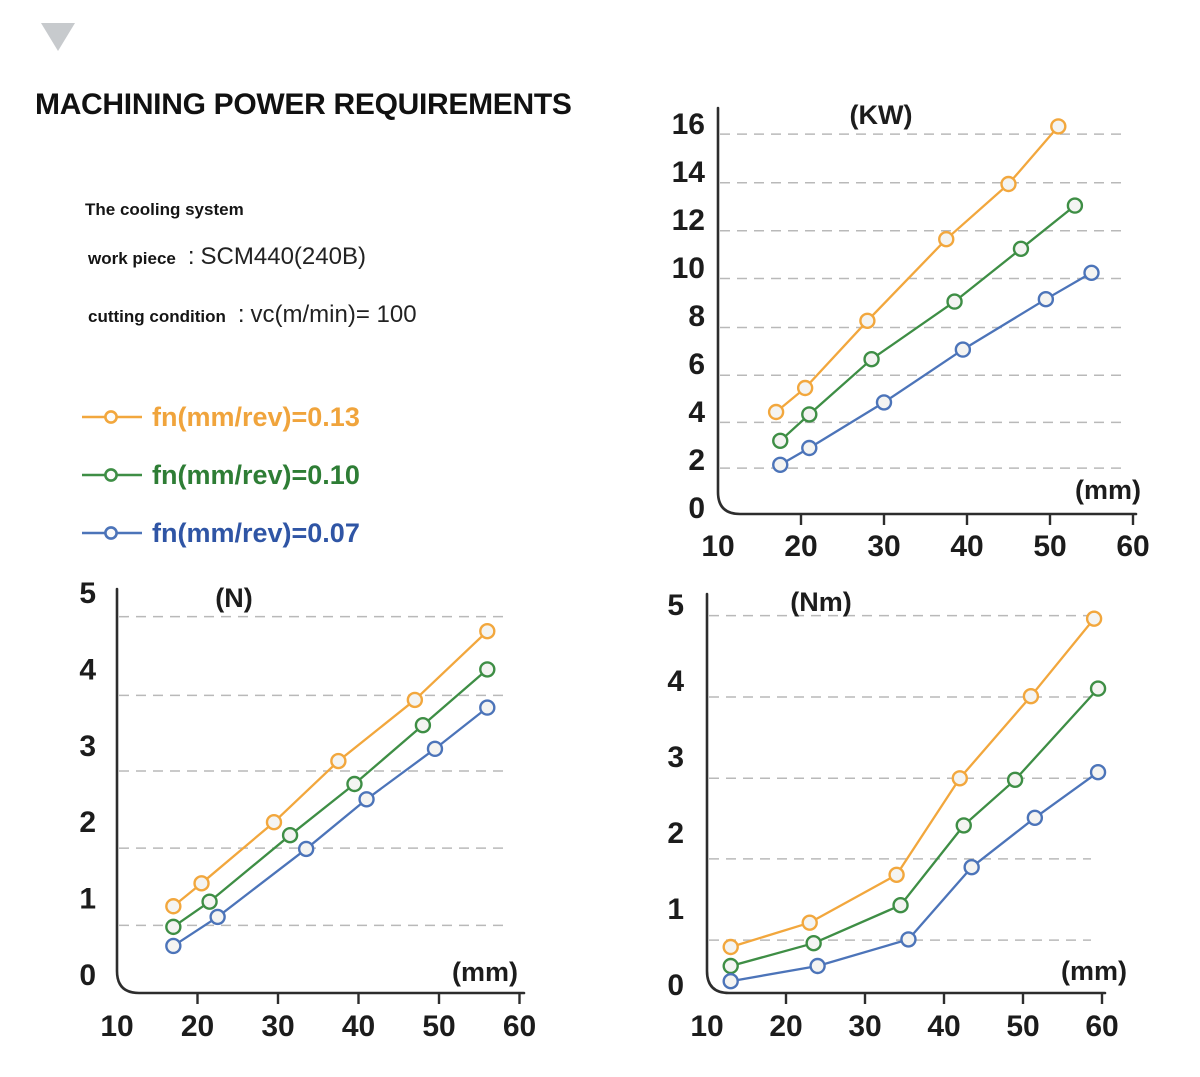  What do you see at coordinates (696, 316) in the screenshot?
I see `svg-text: 8` at bounding box center [696, 316].